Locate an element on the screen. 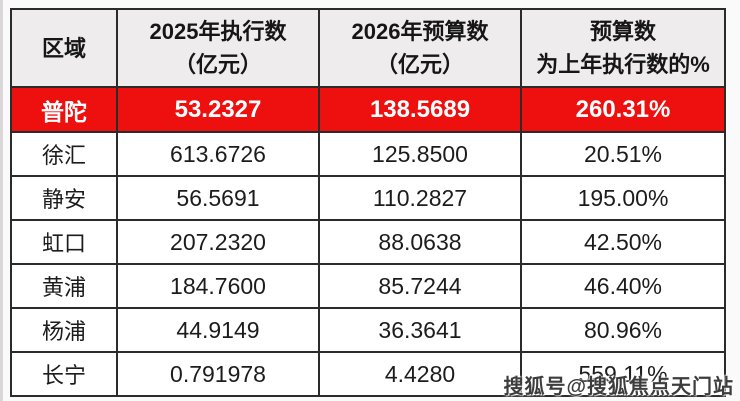 The width and height of the screenshot is (740, 401). budget-2026-cell: 110.2827 is located at coordinates (421, 198).